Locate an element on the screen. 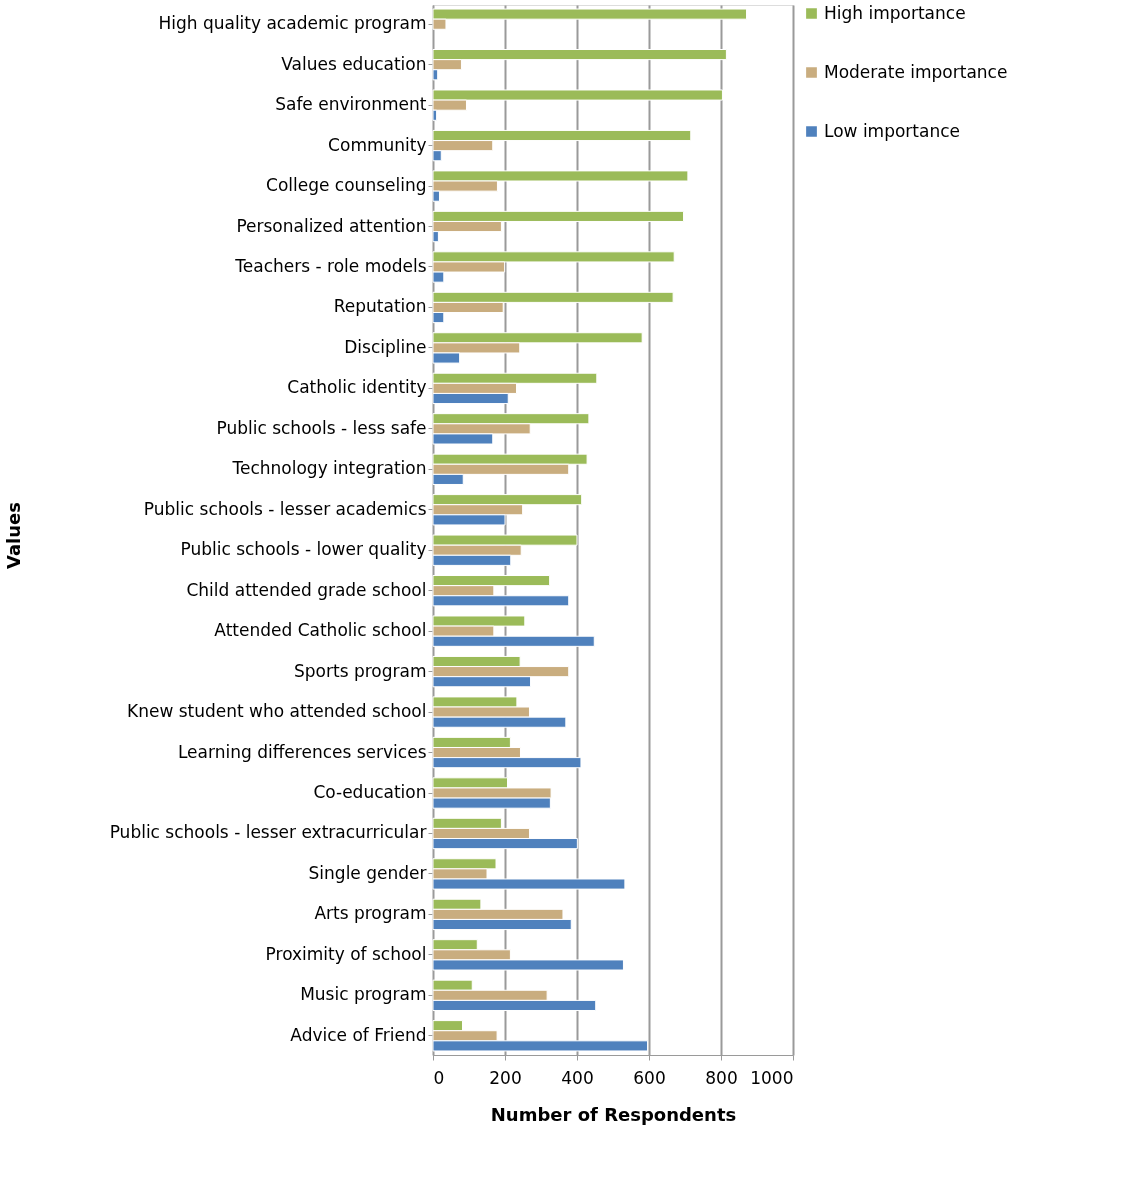 The height and width of the screenshot is (1196, 1122). y-tick-label: High quality academic program is located at coordinates (292, 23).